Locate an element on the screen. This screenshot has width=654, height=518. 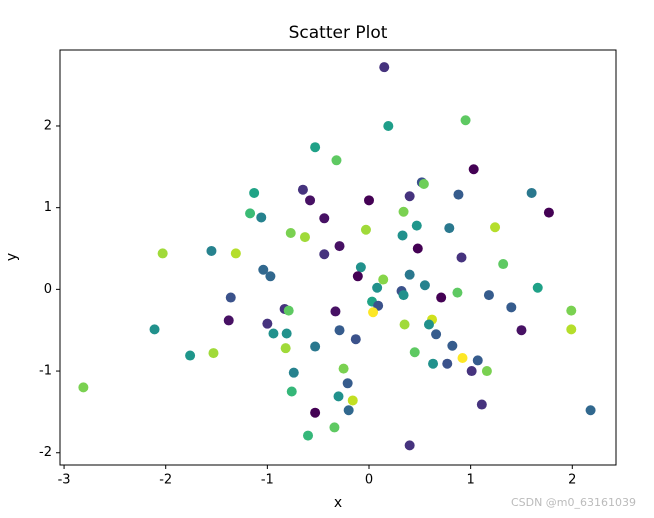
watermark: CSDN @m0_63161039 is located at coordinates (573, 502).